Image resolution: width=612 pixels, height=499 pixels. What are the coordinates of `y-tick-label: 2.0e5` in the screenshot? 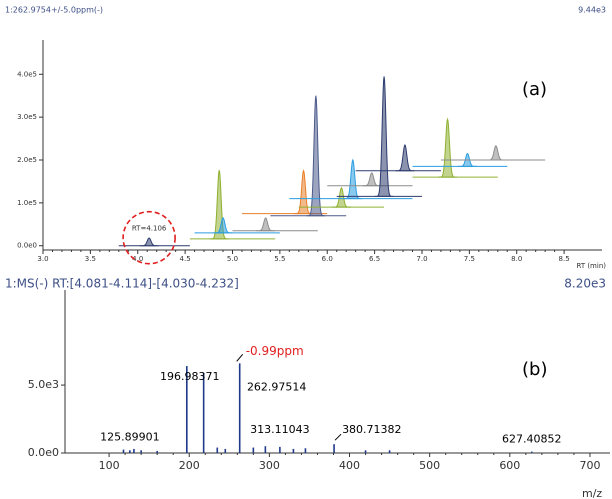 It's located at (27, 160).